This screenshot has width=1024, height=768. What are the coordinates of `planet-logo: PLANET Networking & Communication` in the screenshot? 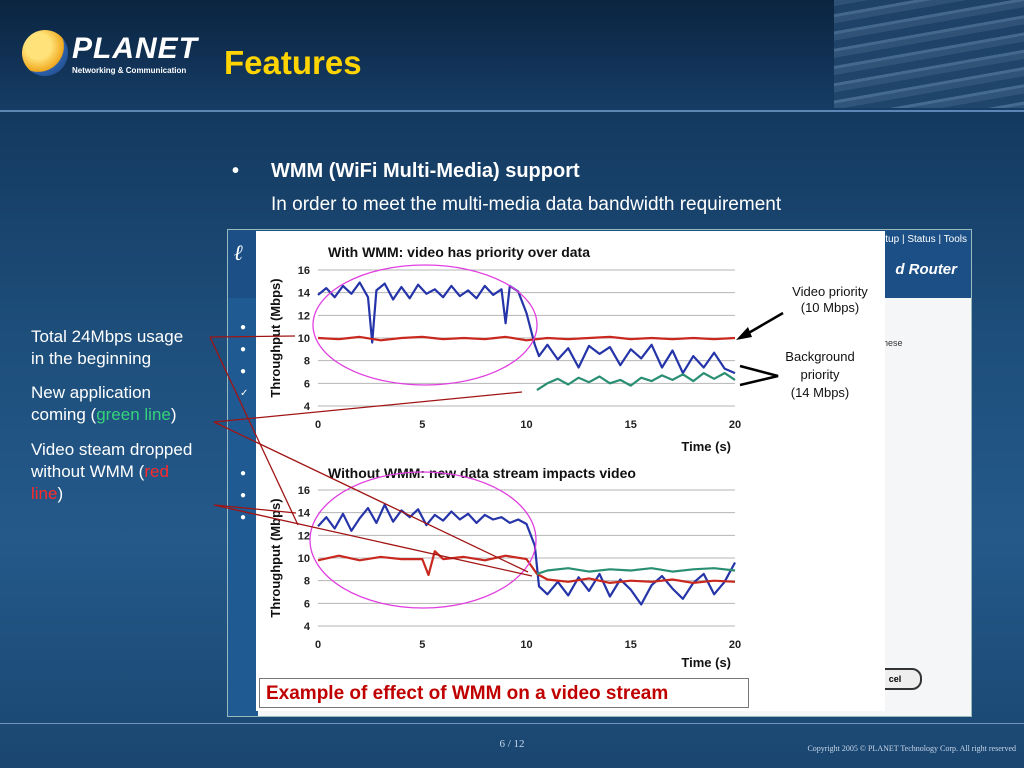 It's located at (109, 55).